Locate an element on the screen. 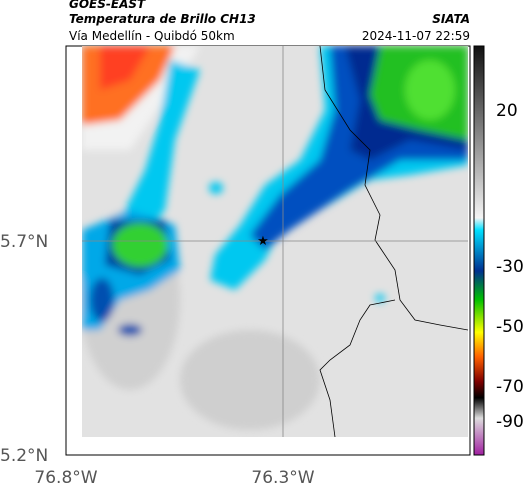 The height and width of the screenshot is (491, 526). colorbar is located at coordinates (479, 250).